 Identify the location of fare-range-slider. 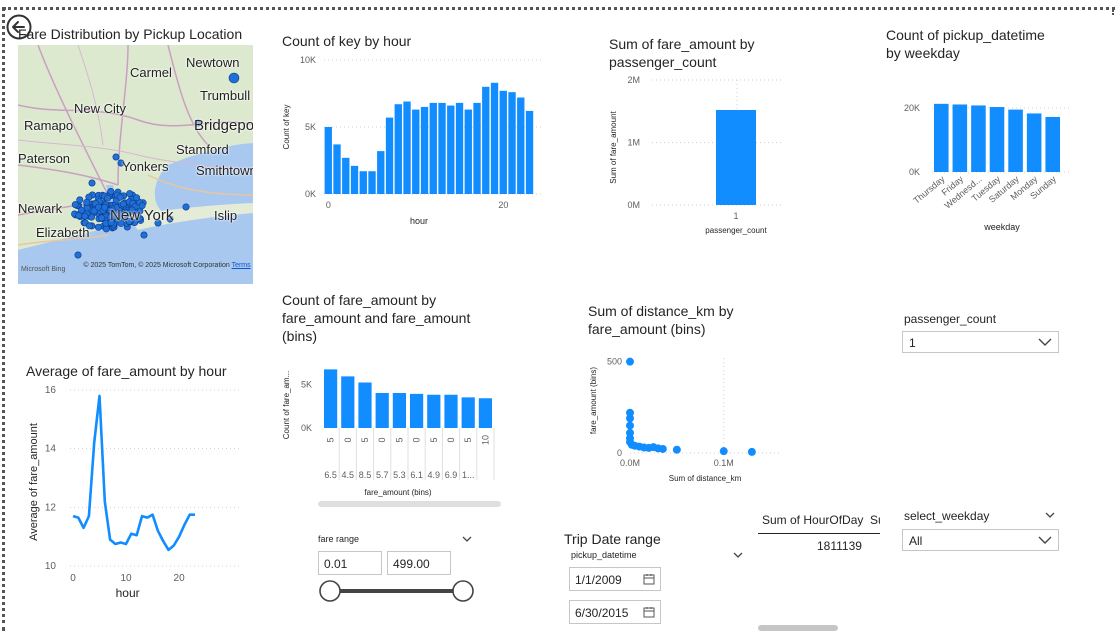
(397, 591).